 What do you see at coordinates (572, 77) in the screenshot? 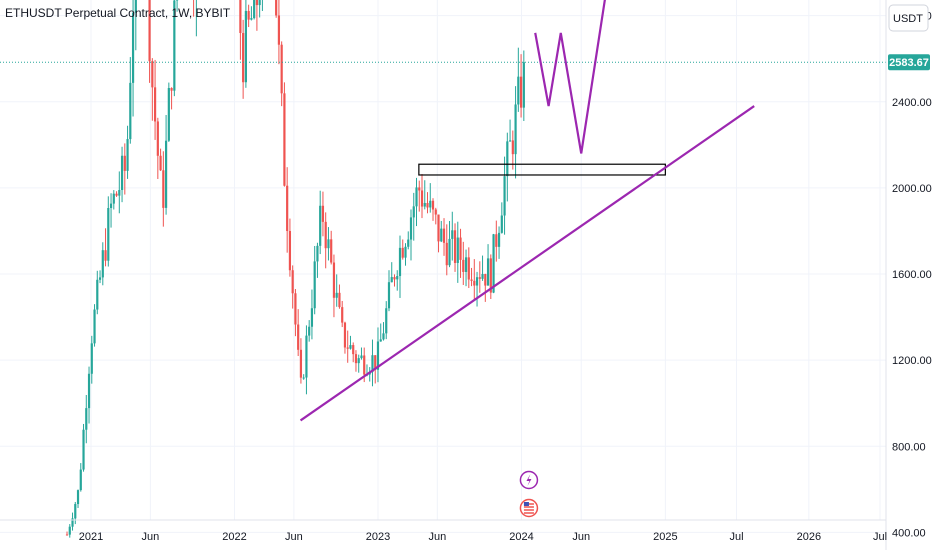
I see `projection-path` at bounding box center [572, 77].